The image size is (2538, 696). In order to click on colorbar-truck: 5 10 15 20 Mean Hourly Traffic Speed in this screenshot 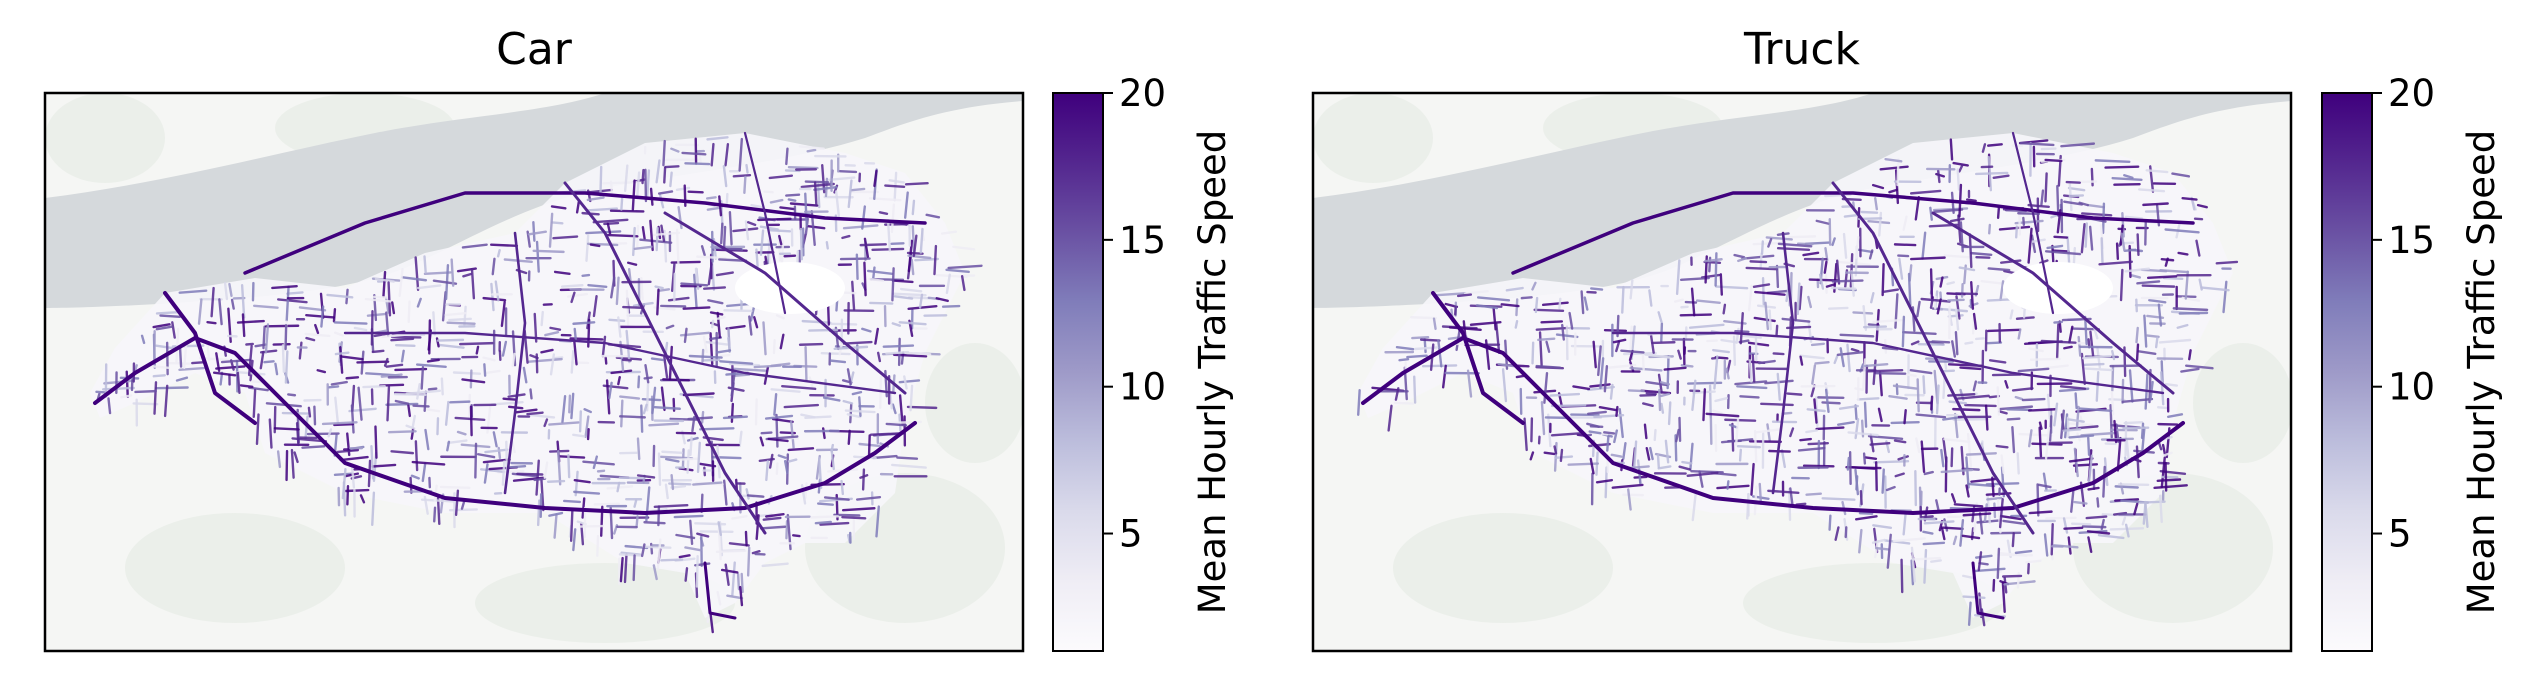, I will do `click(2412, 362)`.